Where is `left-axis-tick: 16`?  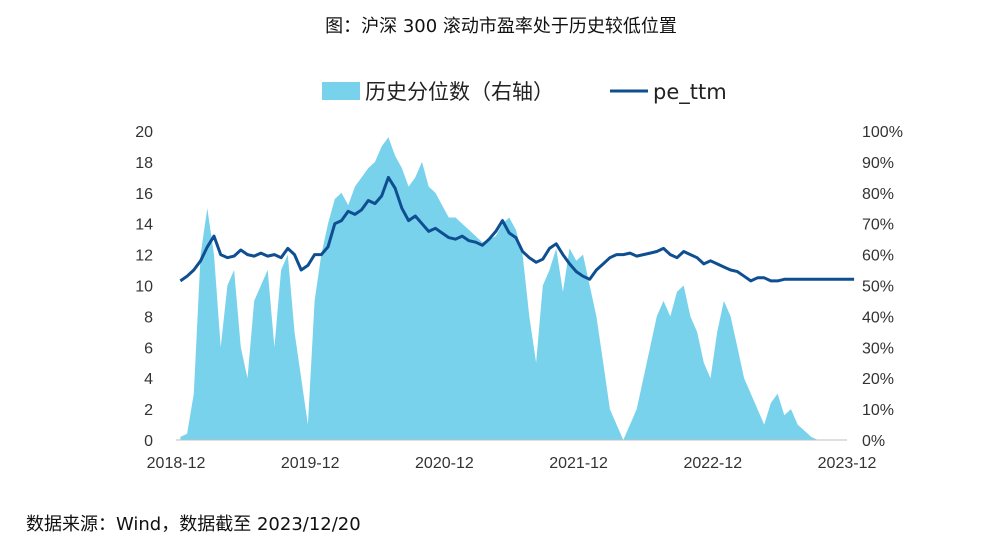 left-axis-tick: 16 is located at coordinates (144, 194).